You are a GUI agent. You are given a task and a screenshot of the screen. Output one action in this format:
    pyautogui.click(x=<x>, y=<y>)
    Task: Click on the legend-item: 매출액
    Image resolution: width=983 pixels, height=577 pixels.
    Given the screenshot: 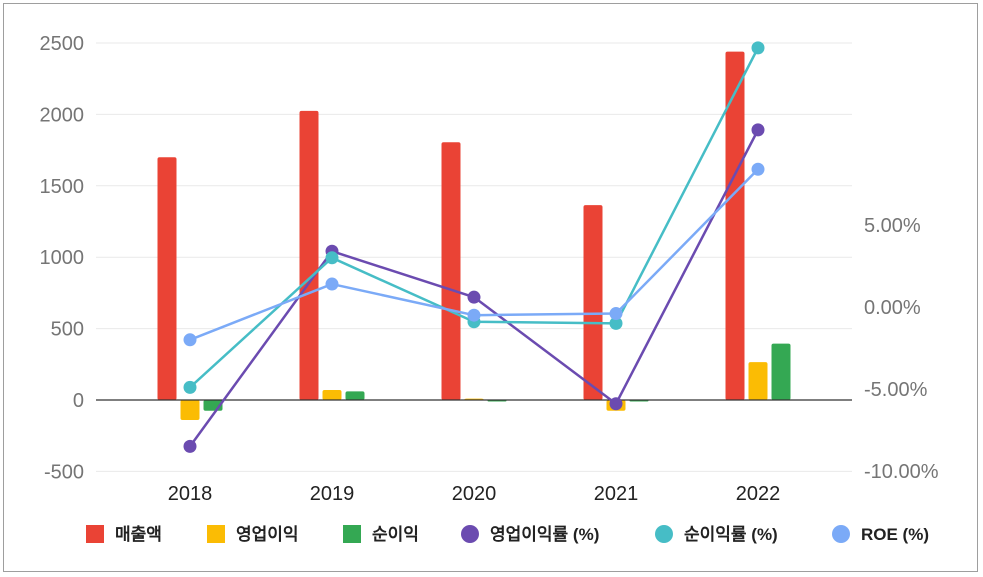 What is the action you would take?
    pyautogui.click(x=124, y=534)
    